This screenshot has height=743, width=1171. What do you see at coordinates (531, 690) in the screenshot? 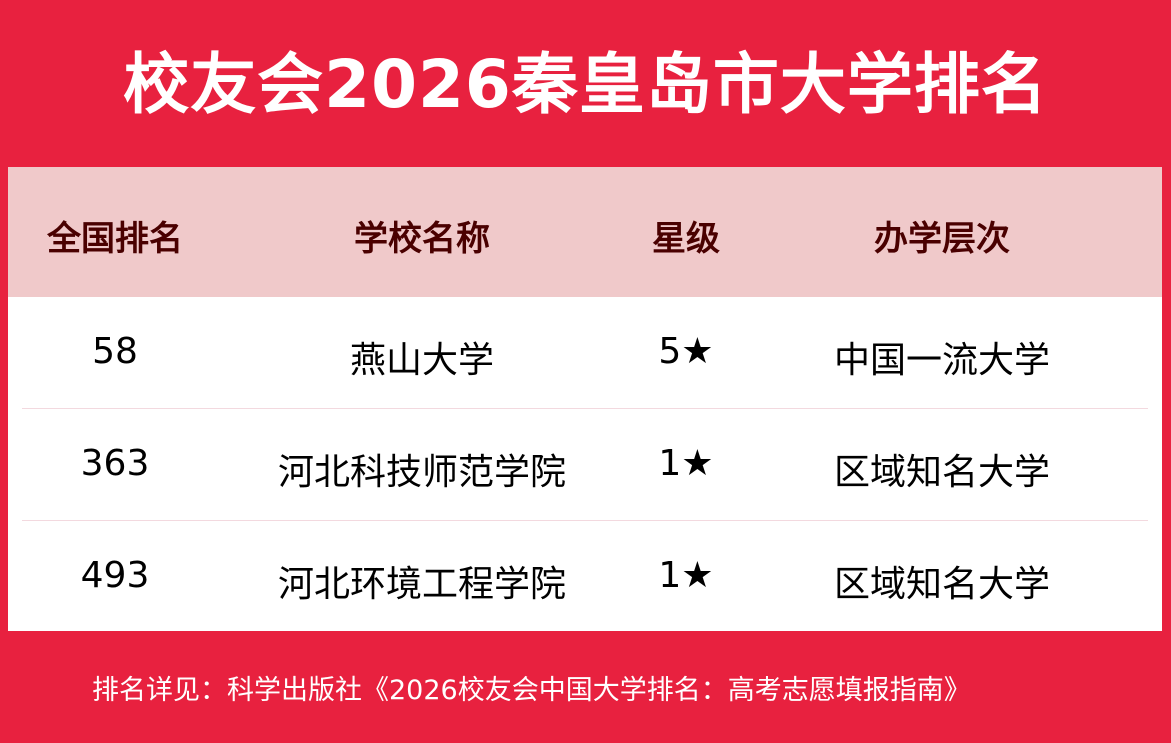
I see `source-note: 排名详见：科学出版社《2026校友会中国大学排名：高考志愿填报指南》` at bounding box center [531, 690].